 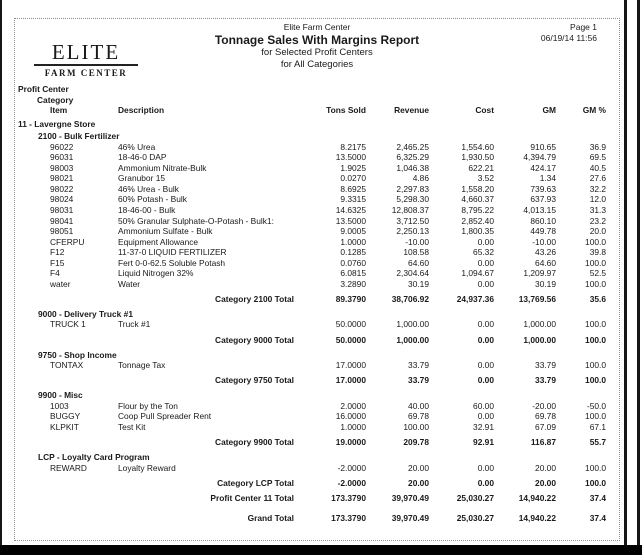 What do you see at coordinates (594, 110) in the screenshot?
I see `column-header-gm-pct: GM %` at bounding box center [594, 110].